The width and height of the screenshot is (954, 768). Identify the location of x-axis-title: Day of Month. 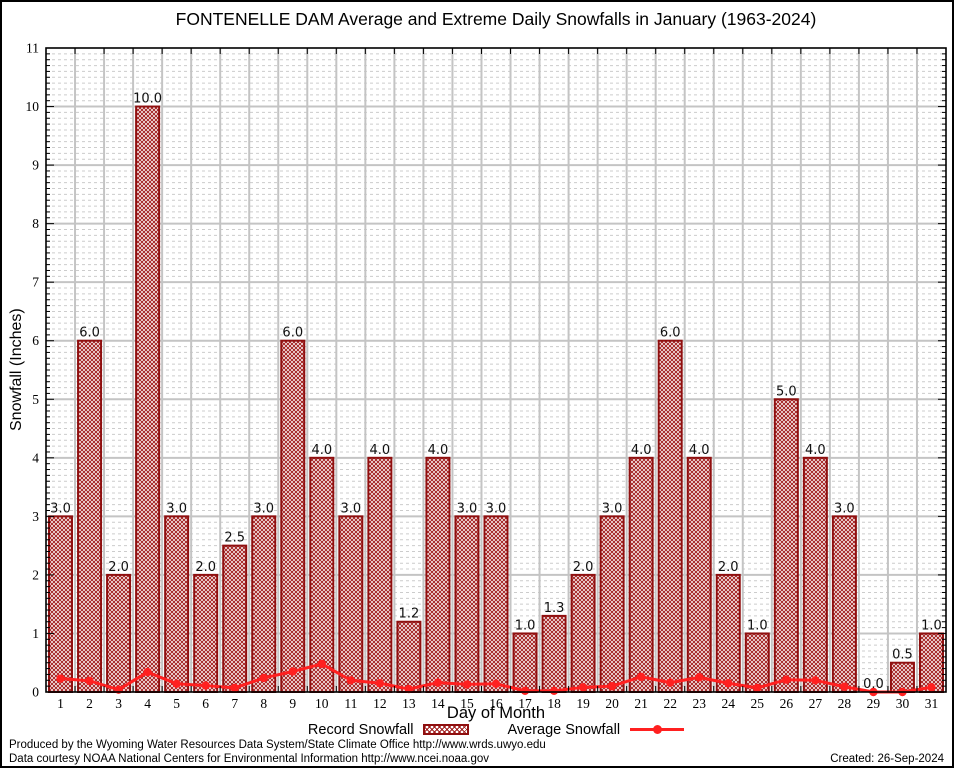
(496, 713).